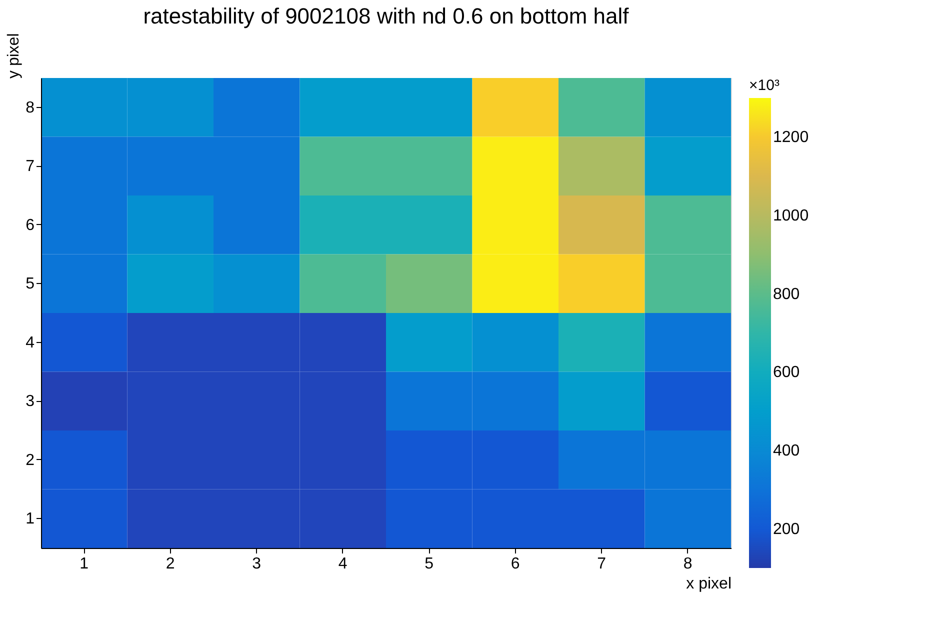 The width and height of the screenshot is (937, 634). I want to click on y-tick-label: 5, so click(30, 284).